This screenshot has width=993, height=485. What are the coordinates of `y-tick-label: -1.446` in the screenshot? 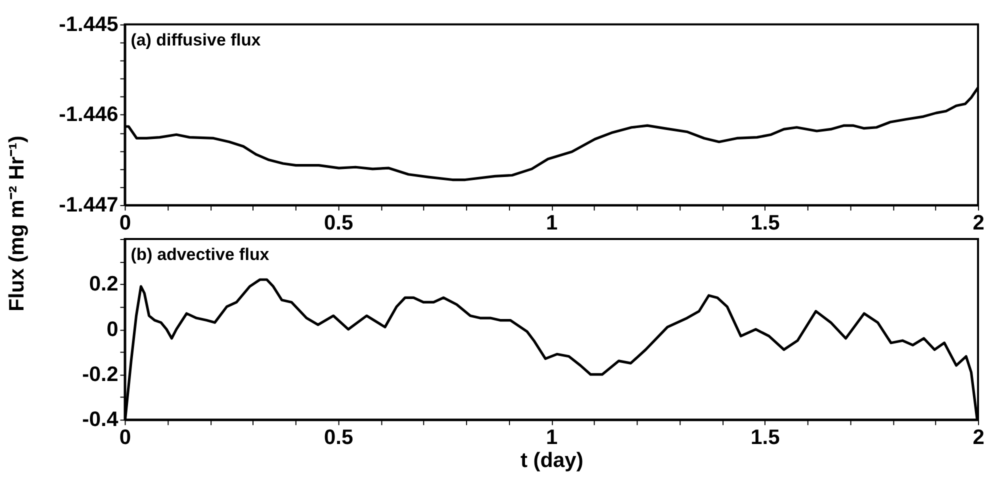 It's located at (88, 114).